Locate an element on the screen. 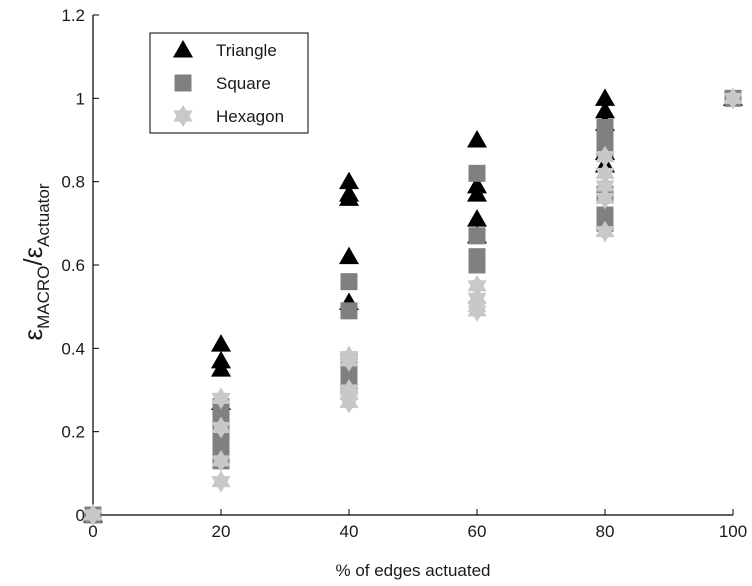  x-tick-label: 0 is located at coordinates (92, 531).